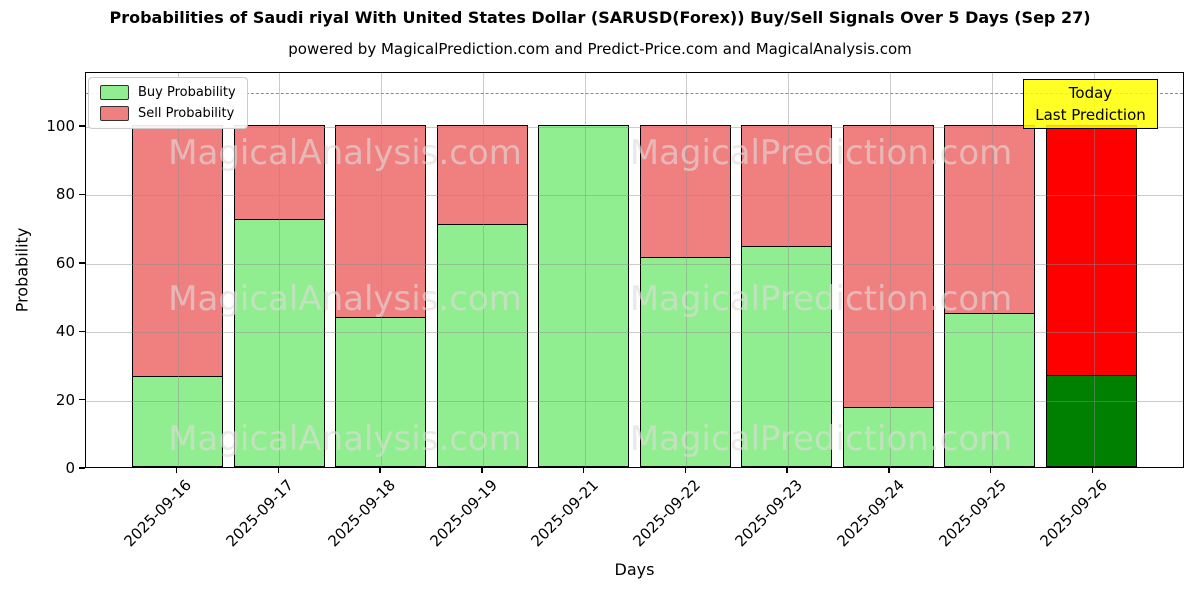 Image resolution: width=1200 pixels, height=600 pixels. I want to click on legend-entry-buy: Buy Probability, so click(168, 92).